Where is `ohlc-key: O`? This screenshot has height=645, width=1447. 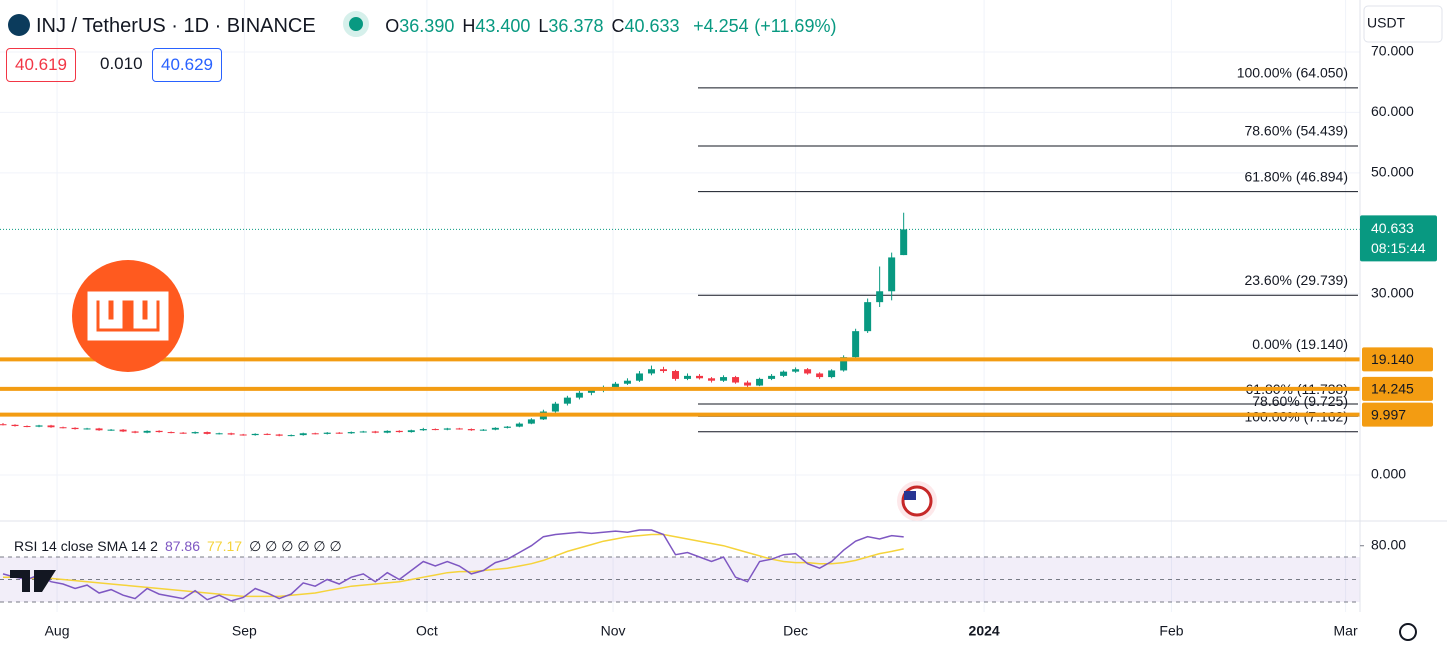
ohlc-key: O is located at coordinates (392, 26).